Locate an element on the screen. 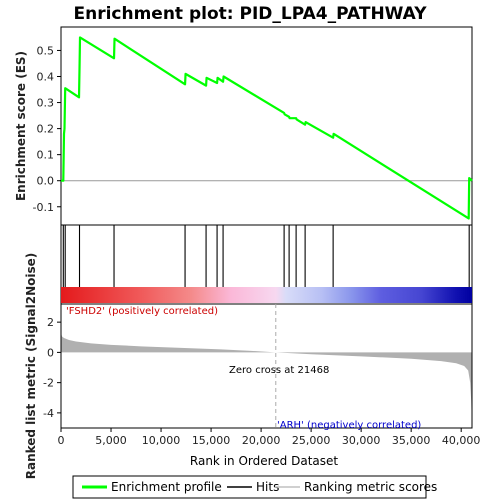 This screenshot has height=500, width=500. x-tick-label: 0 is located at coordinates (61, 440).